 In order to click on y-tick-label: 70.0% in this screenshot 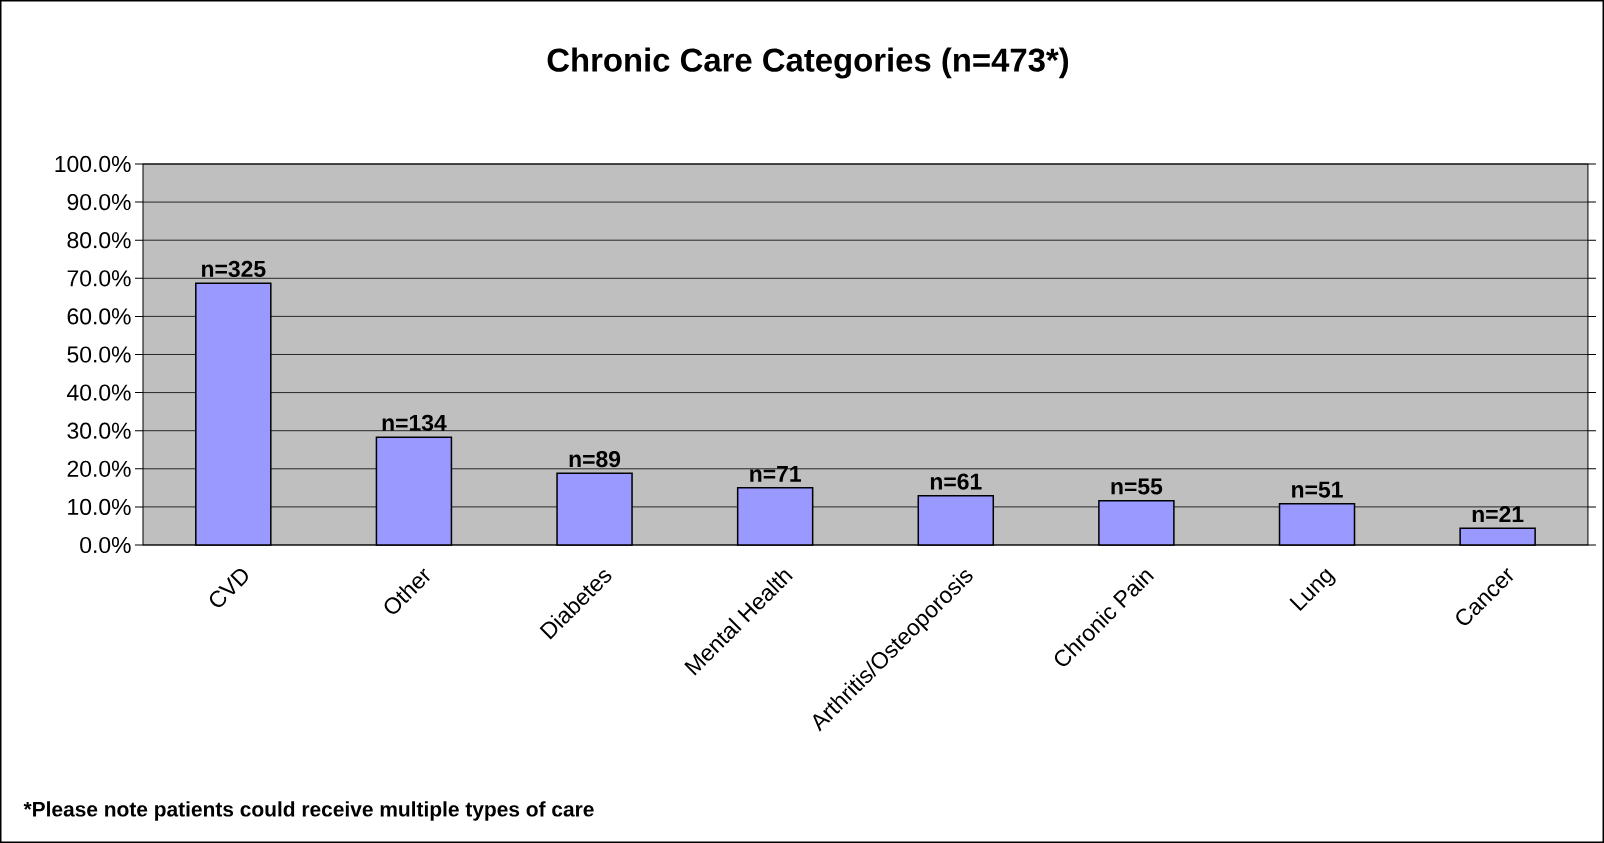, I will do `click(99, 278)`.